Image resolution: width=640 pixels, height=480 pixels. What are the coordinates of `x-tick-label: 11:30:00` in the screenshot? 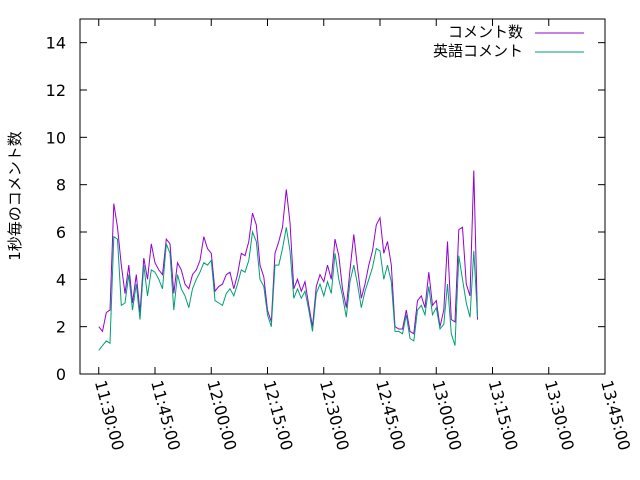 It's located at (109, 415).